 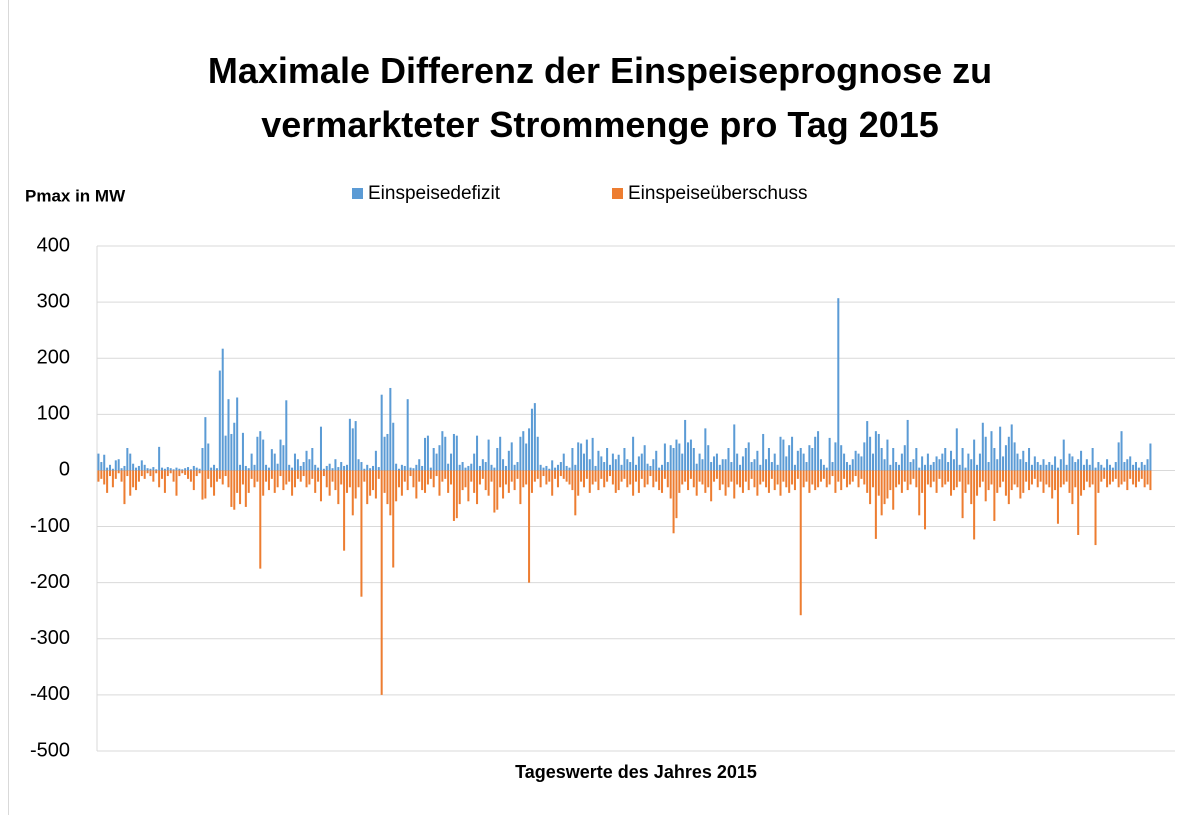 I want to click on y-tick-label: -500, so click(x=50, y=750).